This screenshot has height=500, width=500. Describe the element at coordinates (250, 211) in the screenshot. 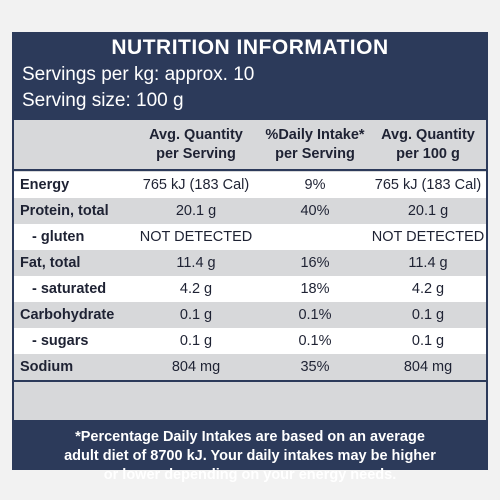

I see `table-row: Protein, total 20.1 g 40% 20.1 g` at that location.